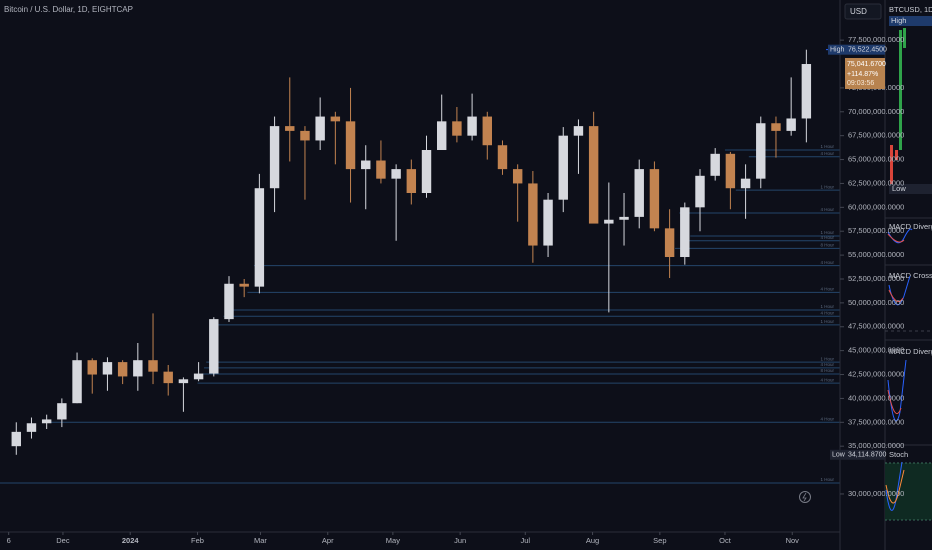  I want to click on y-tick-label: 50,000,000.0000, so click(876, 302).